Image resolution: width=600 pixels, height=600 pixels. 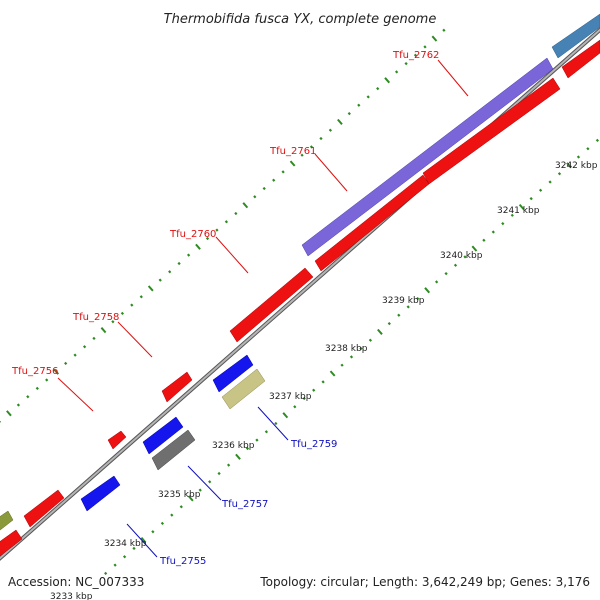 What do you see at coordinates (313, 444) in the screenshot?
I see `label-tfu-2759: Tfu_2759` at bounding box center [313, 444].